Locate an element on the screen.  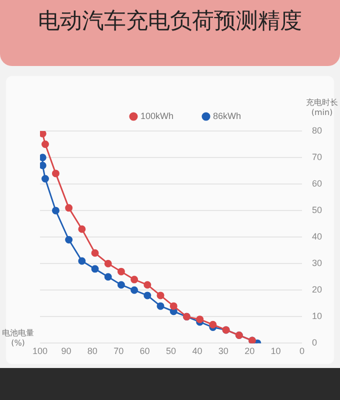
y-tick-label: 0 is located at coordinates (315, 343).